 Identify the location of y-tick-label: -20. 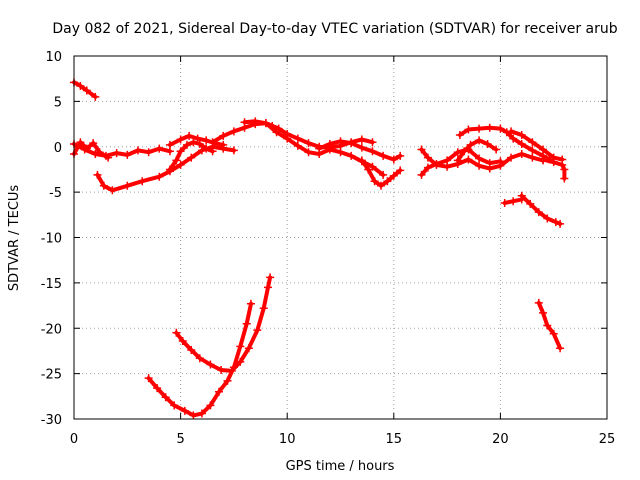
(51, 329).